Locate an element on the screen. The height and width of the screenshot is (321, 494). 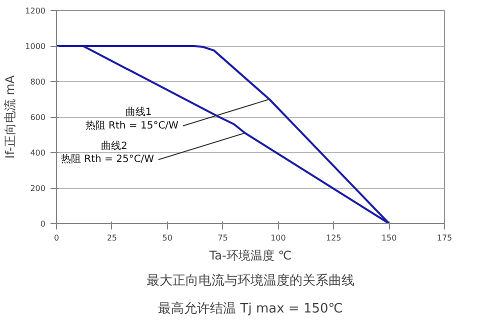
x-tick-label: 50 is located at coordinates (167, 238).